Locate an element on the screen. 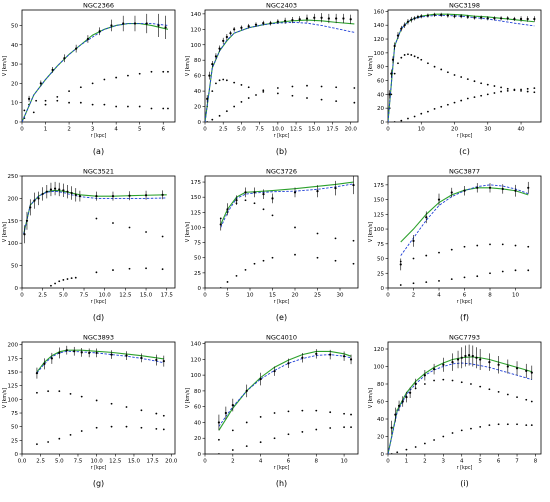 The image size is (550, 502). x-tick-label: 6 is located at coordinates (465, 296).